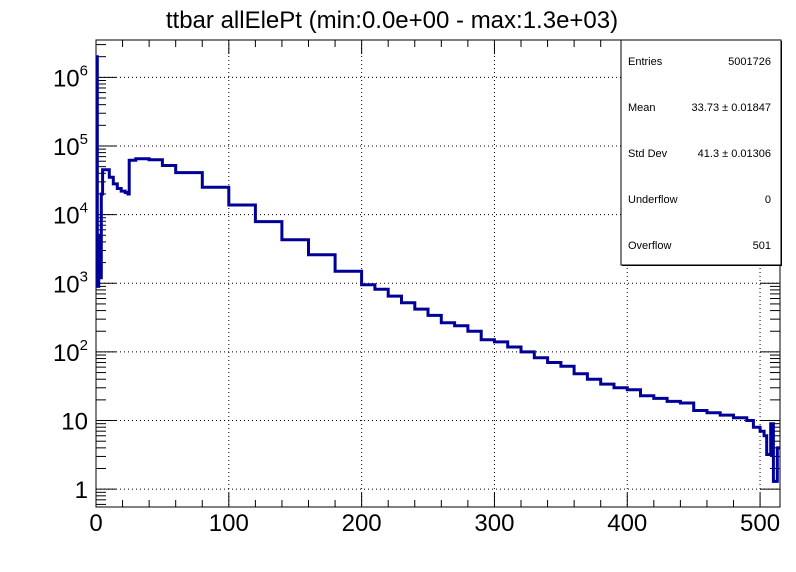 The width and height of the screenshot is (796, 572). Describe the element at coordinates (648, 154) in the screenshot. I see `stats-label: Std Dev` at that location.